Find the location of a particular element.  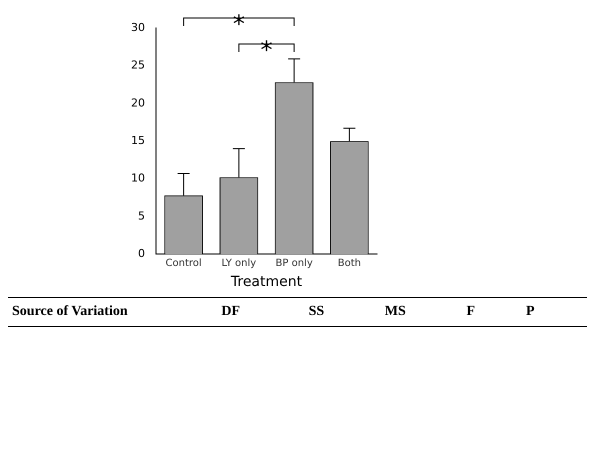

text: P is located at coordinates (530, 312).